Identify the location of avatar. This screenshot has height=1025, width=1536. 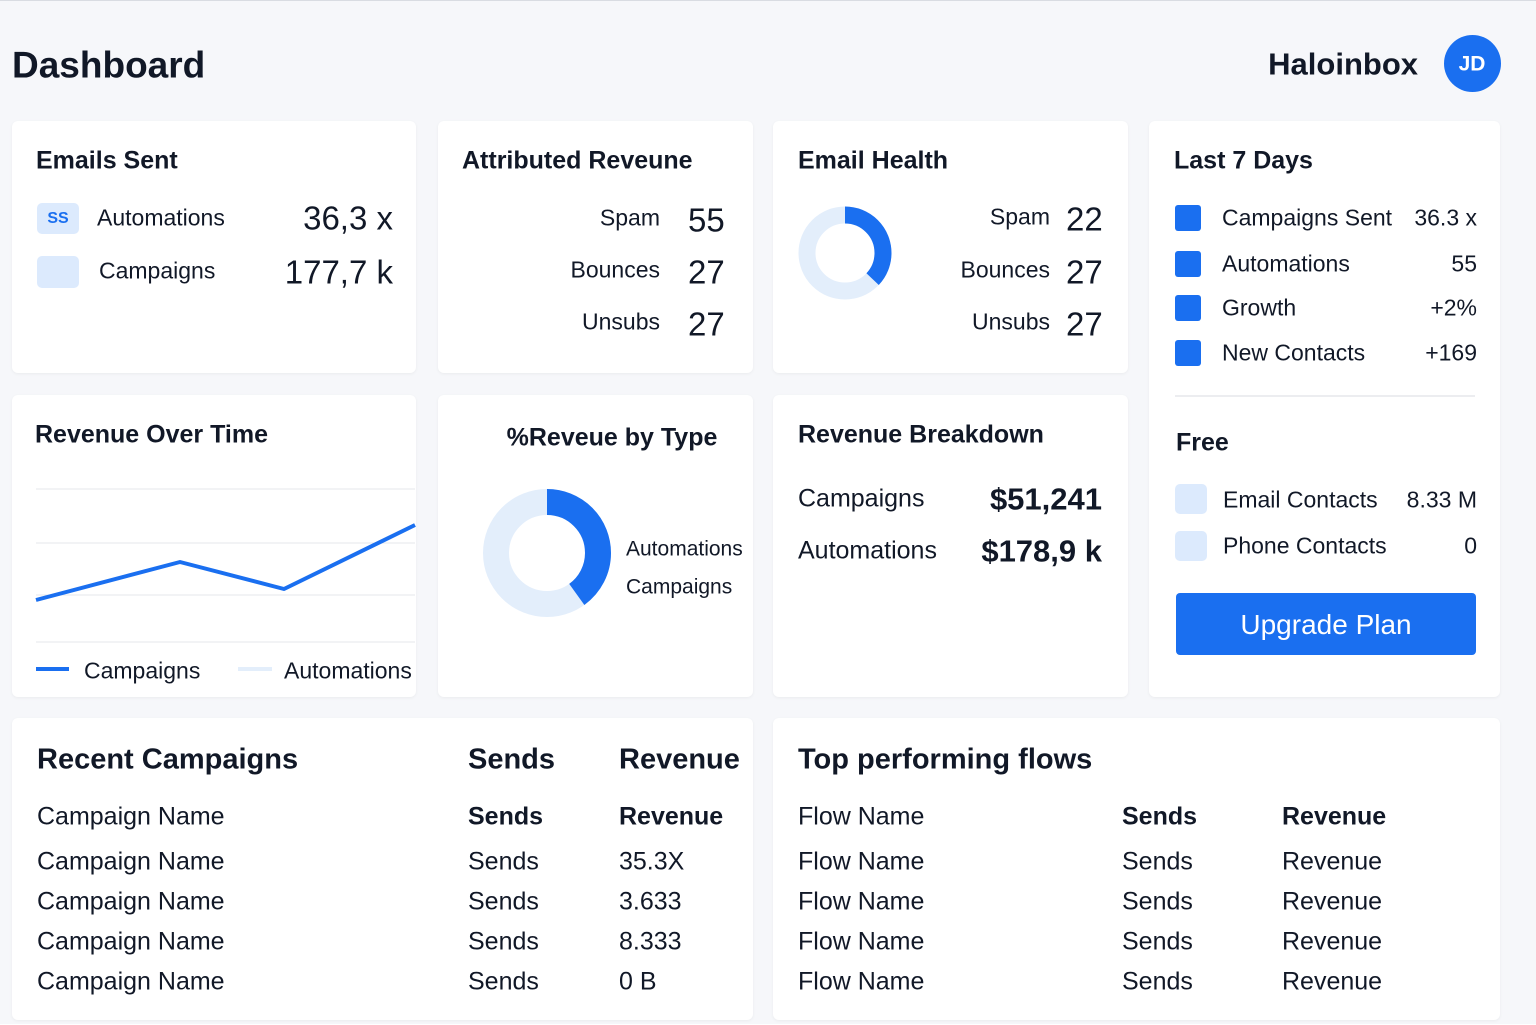
(1472, 63).